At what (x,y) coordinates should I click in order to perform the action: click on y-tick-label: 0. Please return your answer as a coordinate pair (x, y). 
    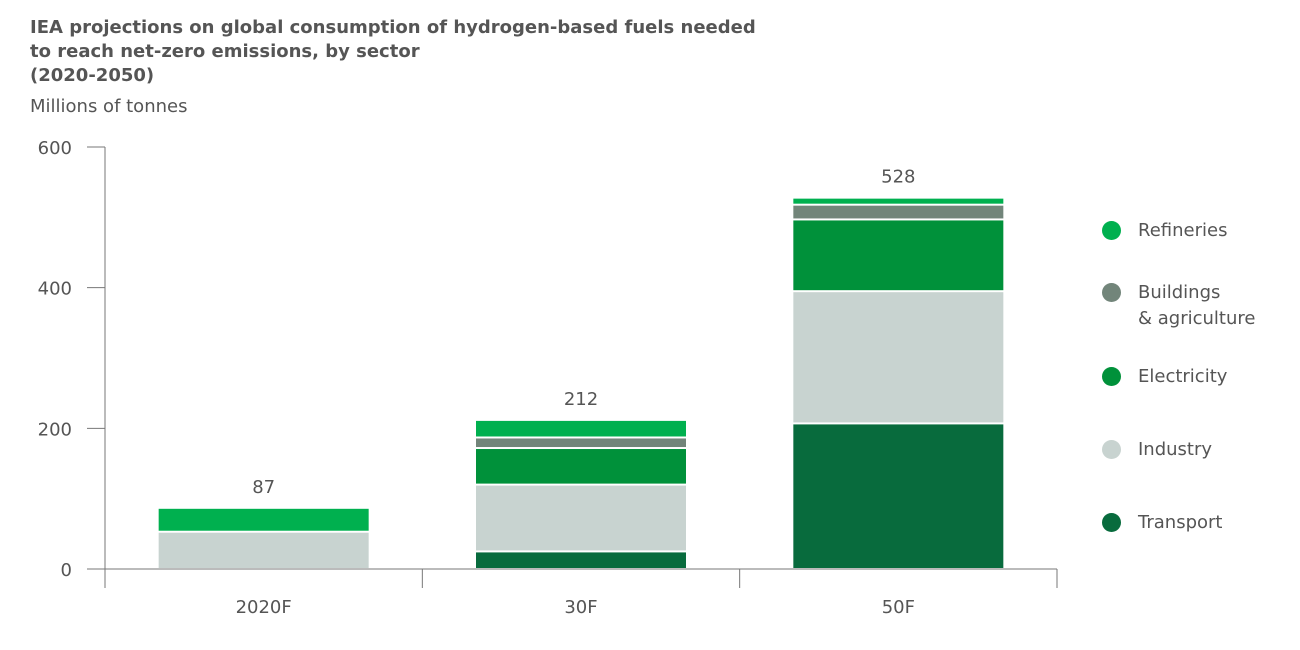
    Looking at the image, I should click on (66, 570).